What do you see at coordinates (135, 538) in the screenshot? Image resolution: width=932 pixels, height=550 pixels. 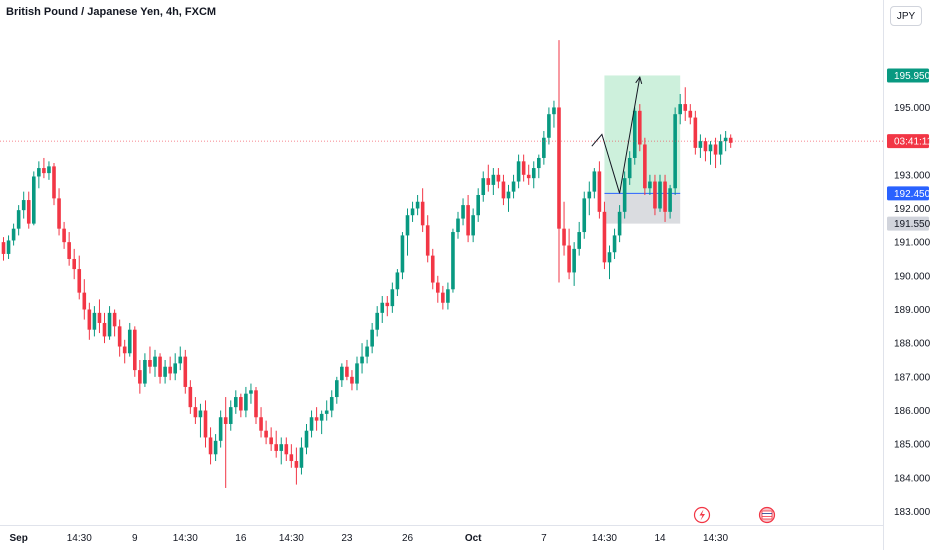 I see `x-tick-label: 9` at bounding box center [135, 538].